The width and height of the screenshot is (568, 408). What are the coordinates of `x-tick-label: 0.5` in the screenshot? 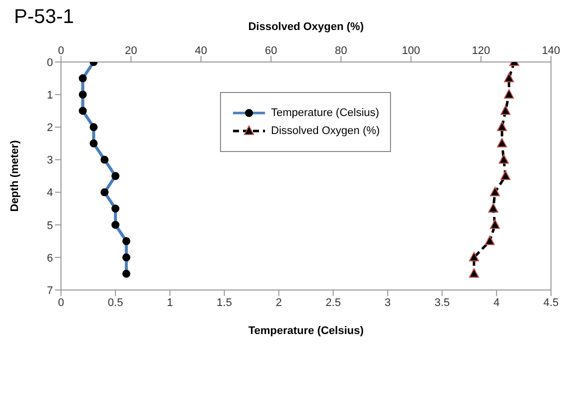 It's located at (116, 302).